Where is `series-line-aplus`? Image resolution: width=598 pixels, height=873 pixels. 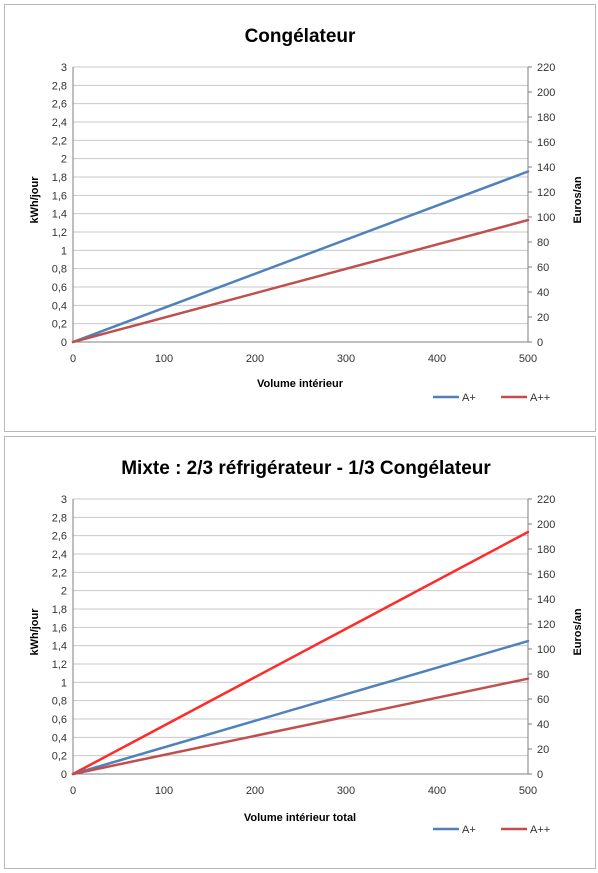 series-line-aplus is located at coordinates (300, 707).